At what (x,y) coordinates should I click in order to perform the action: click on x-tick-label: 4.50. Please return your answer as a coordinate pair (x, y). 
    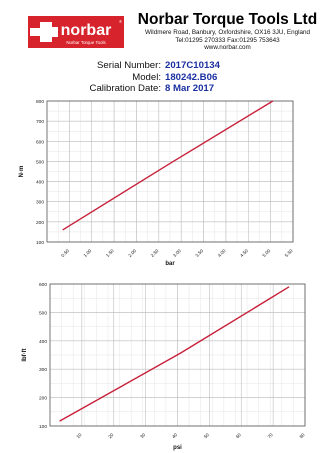
    Looking at the image, I should click on (244, 253).